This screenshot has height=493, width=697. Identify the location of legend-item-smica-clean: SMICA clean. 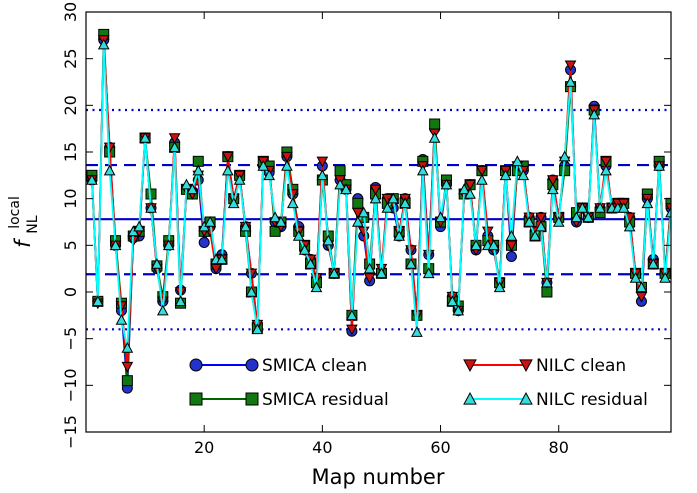
(278, 366).